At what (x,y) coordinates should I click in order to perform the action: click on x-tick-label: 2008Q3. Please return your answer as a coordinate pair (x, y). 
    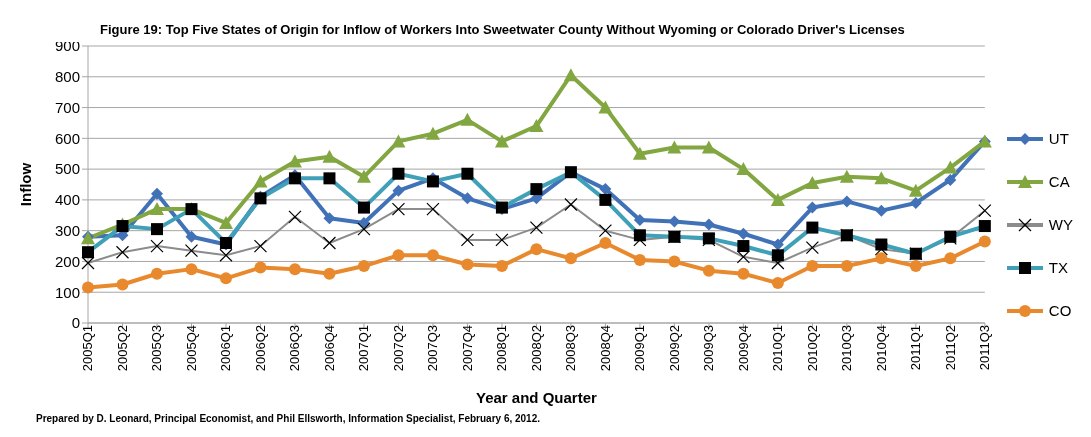
    Looking at the image, I should click on (571, 348).